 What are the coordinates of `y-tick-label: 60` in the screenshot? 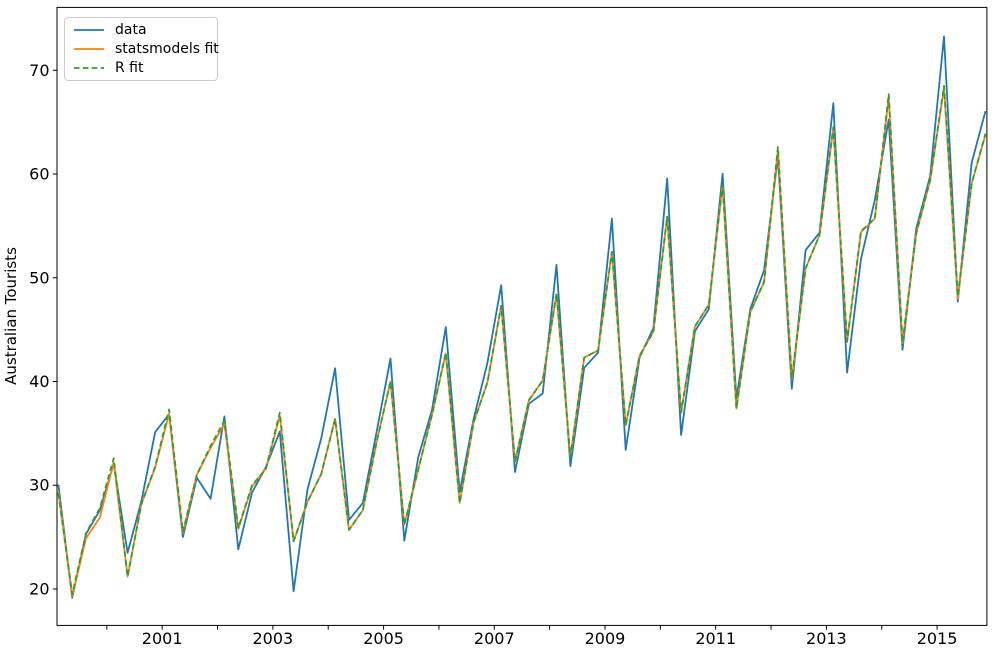 It's located at (39, 174).